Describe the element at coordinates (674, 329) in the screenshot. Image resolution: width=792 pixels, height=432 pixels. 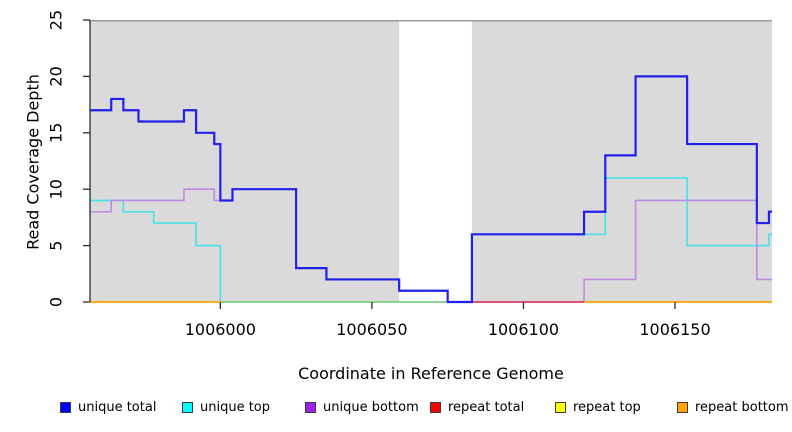
I see `x-tick-label: 1006150` at that location.